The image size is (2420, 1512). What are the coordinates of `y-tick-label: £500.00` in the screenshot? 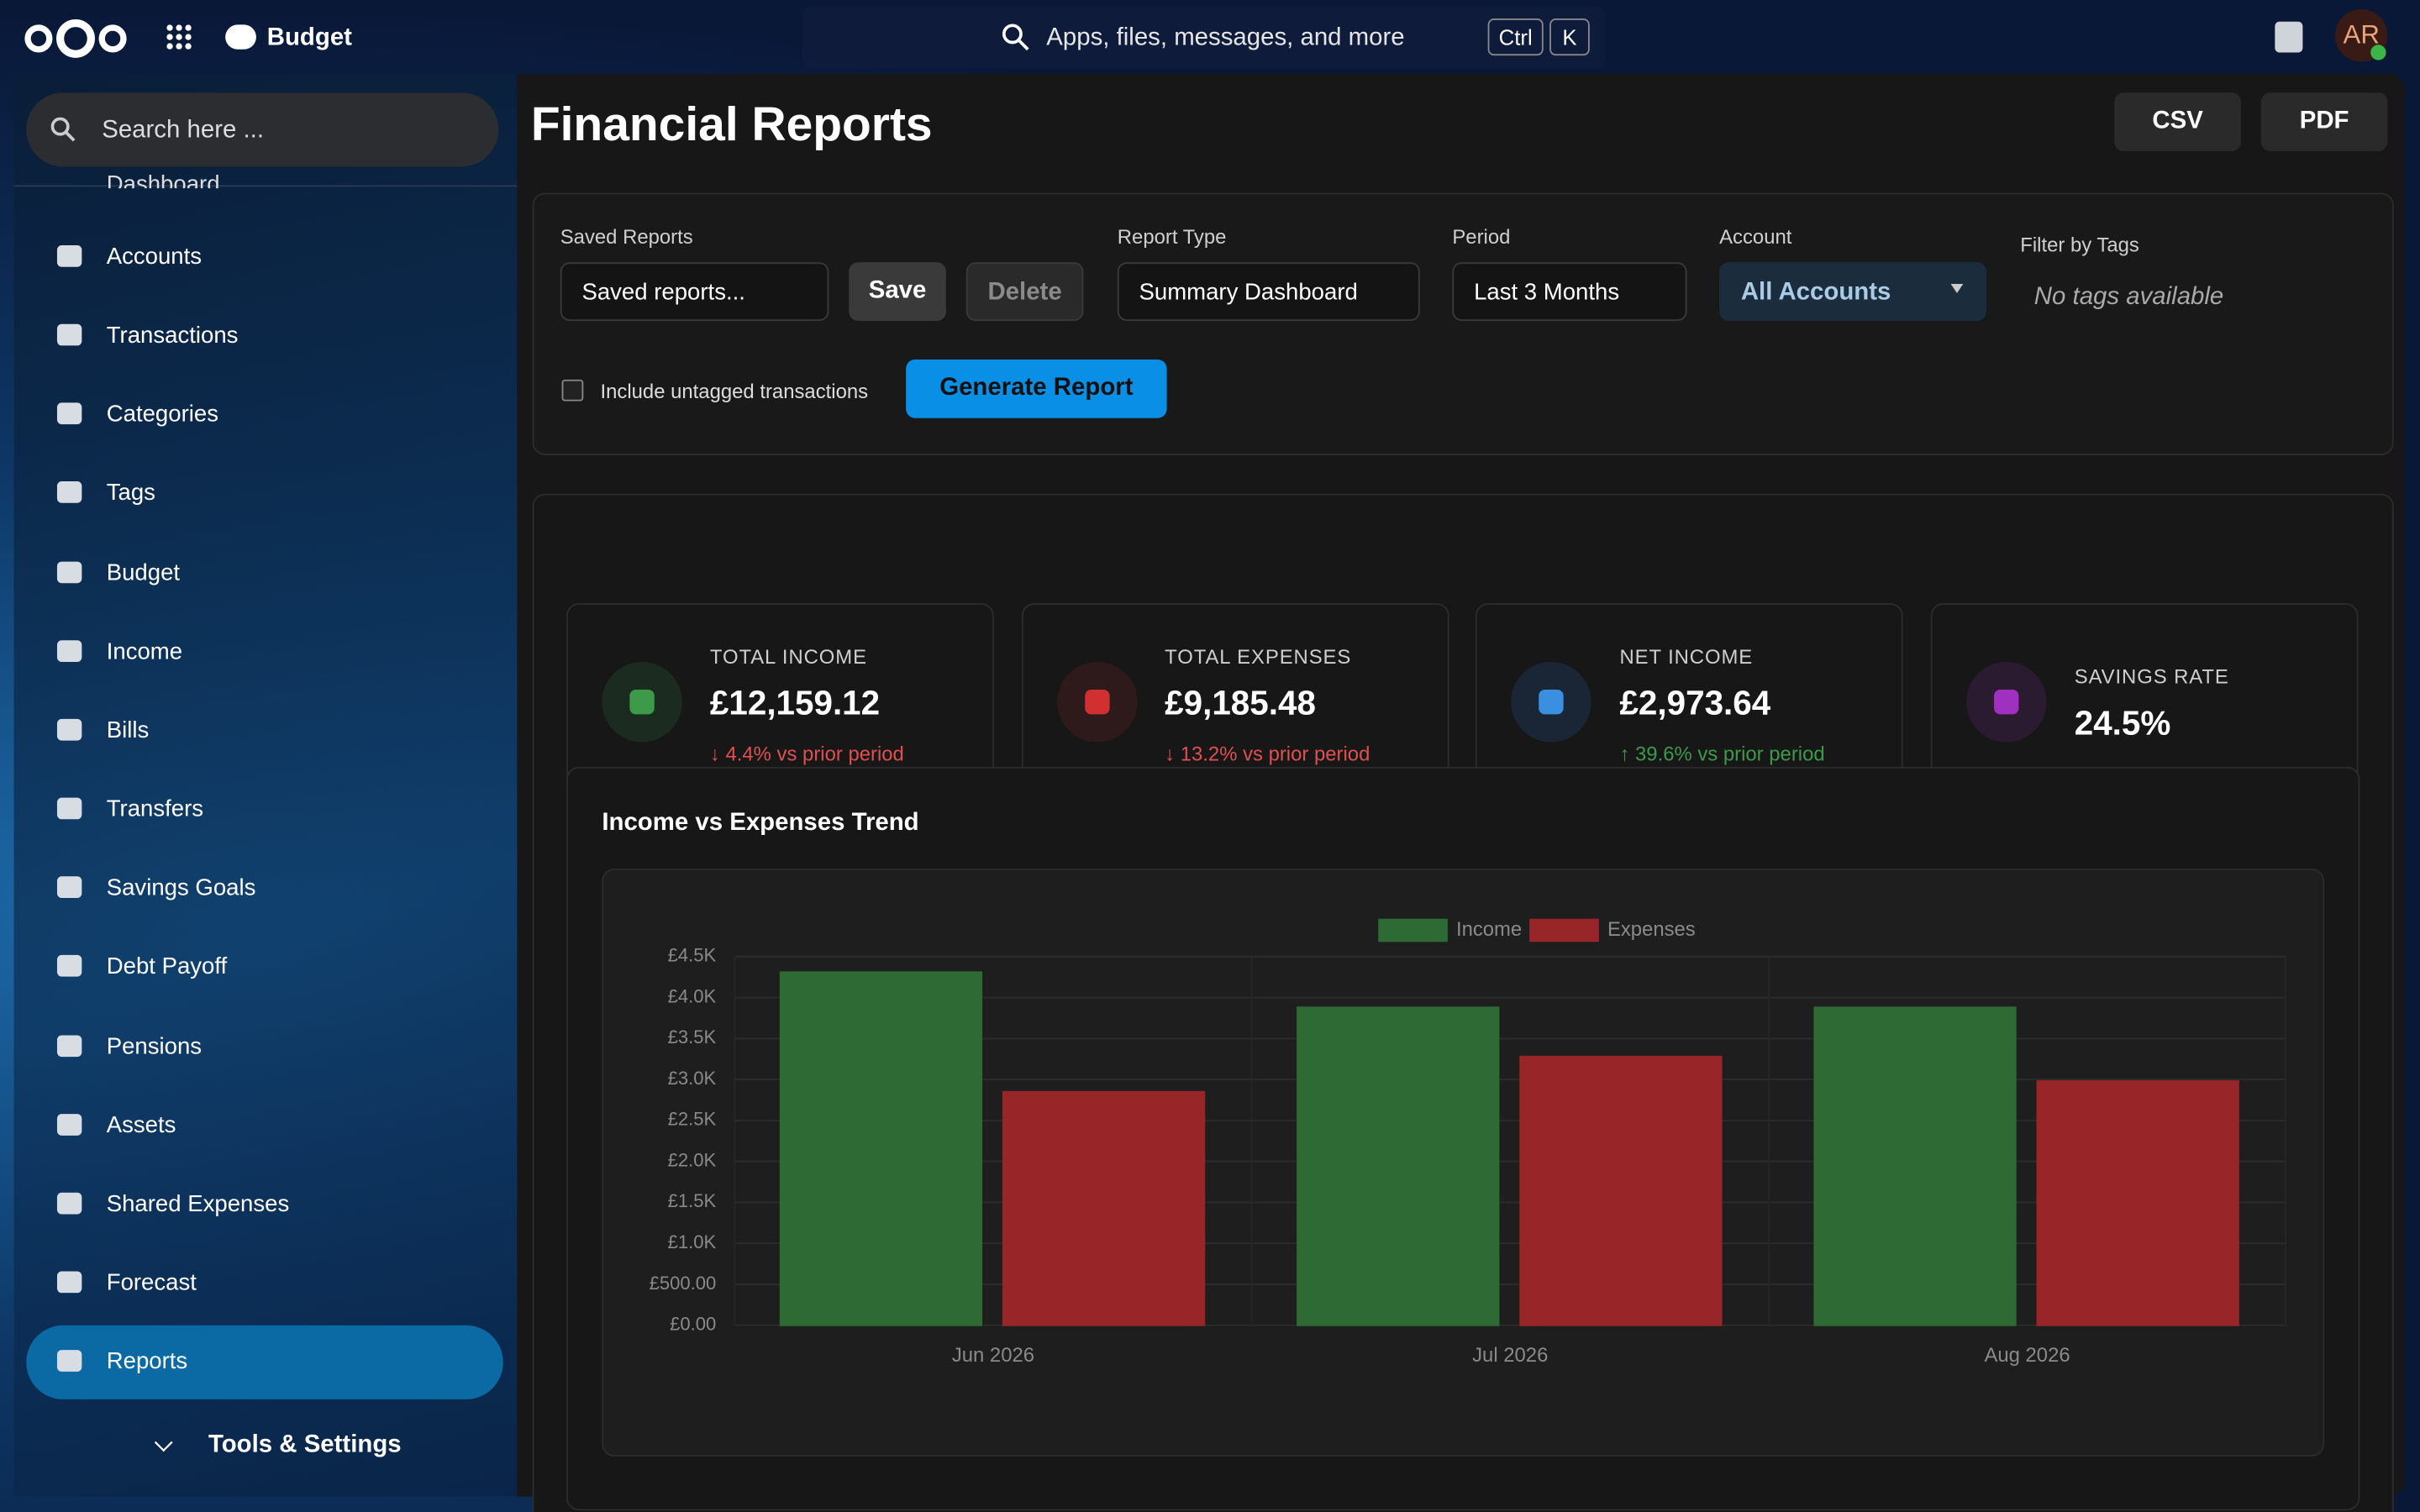 It's located at (683, 1283).